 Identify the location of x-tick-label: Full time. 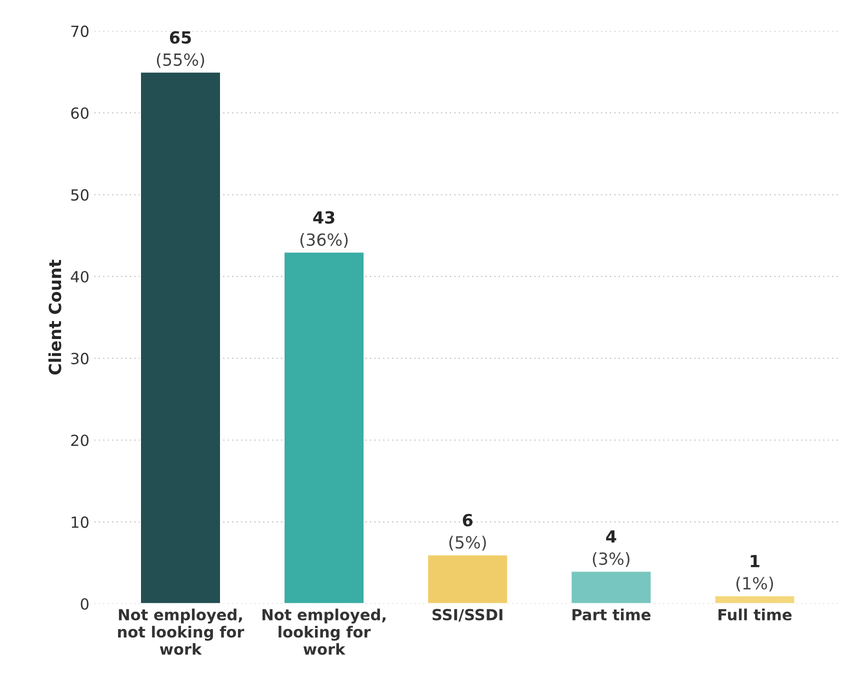
(755, 614).